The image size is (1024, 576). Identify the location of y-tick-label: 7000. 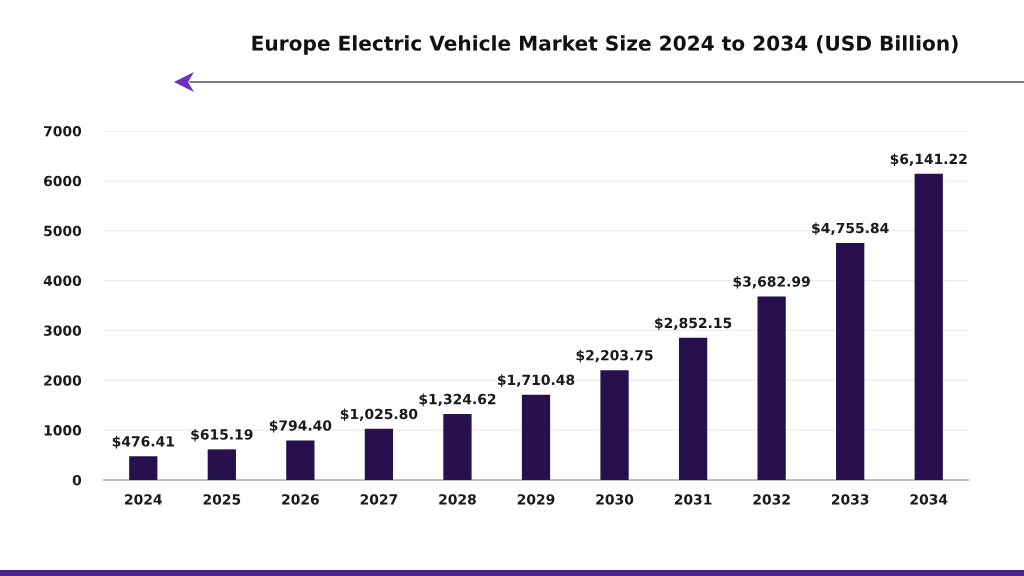
(63, 131).